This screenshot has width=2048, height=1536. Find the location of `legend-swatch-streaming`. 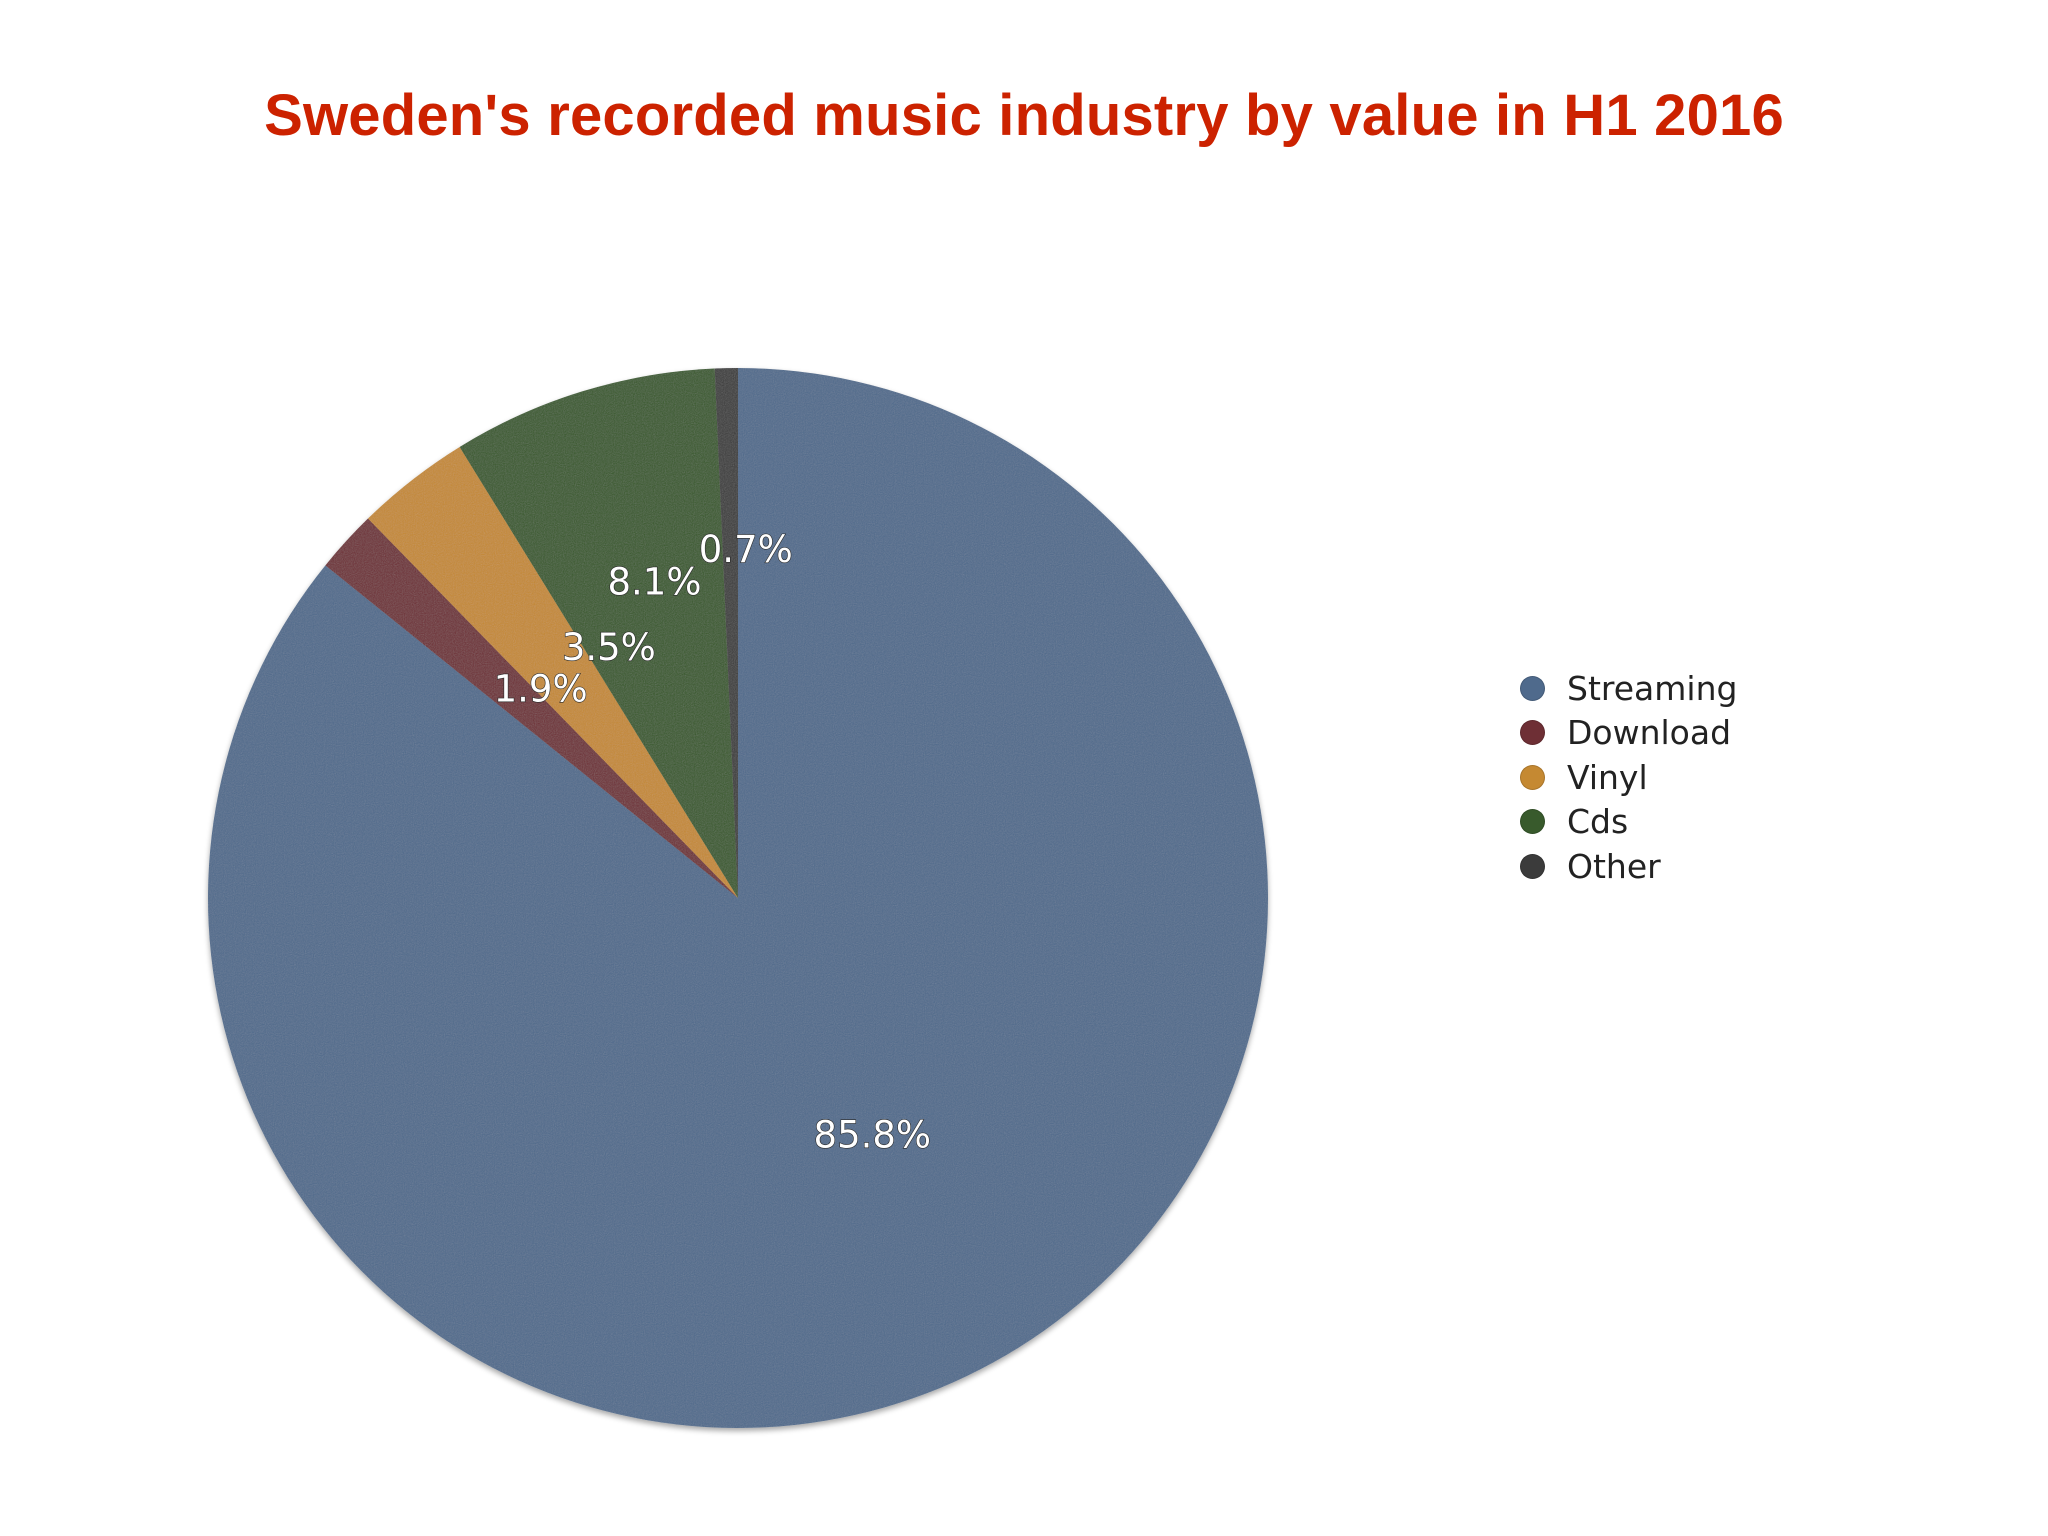

legend-swatch-streaming is located at coordinates (1532, 688).